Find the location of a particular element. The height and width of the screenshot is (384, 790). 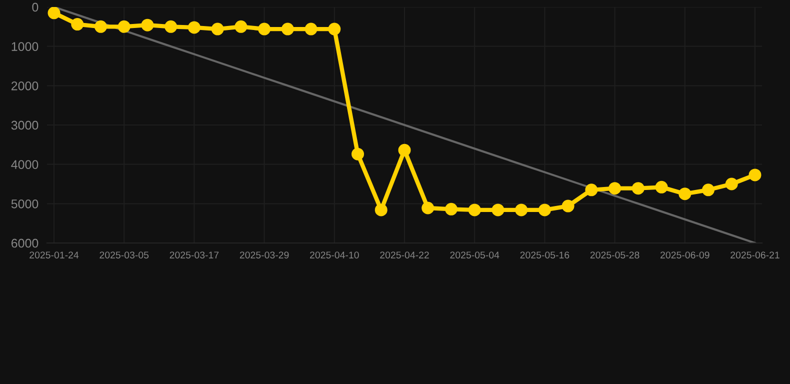

x-tick-label: 2025-04-10 is located at coordinates (334, 255).